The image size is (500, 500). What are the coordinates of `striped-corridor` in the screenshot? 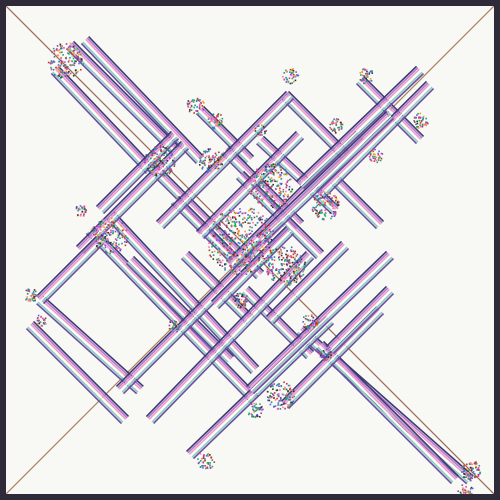 It's located at (172, 315).